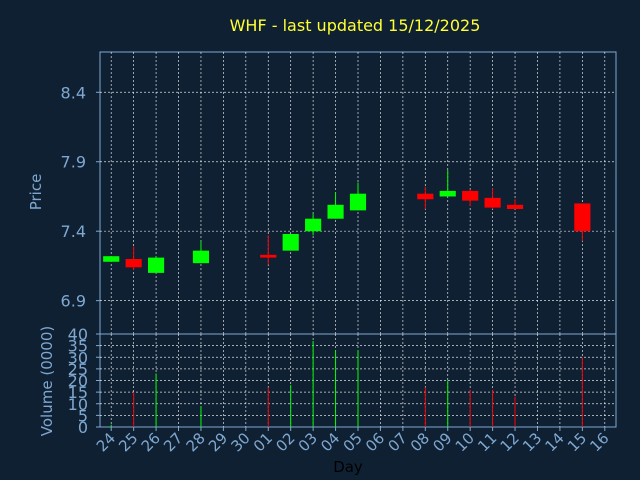  Describe the element at coordinates (83, 415) in the screenshot. I see `volume-tick-label: 5` at that location.